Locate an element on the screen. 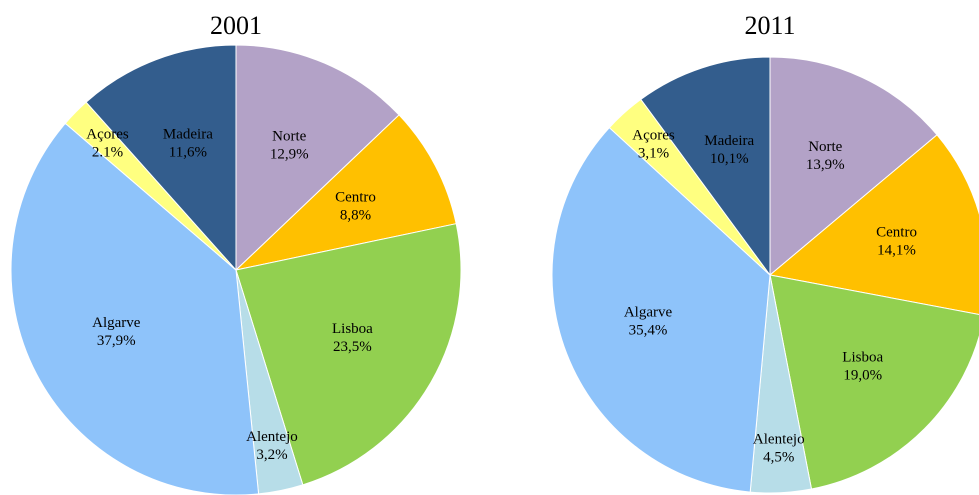  slice-value-label: 4,5% is located at coordinates (778, 458).